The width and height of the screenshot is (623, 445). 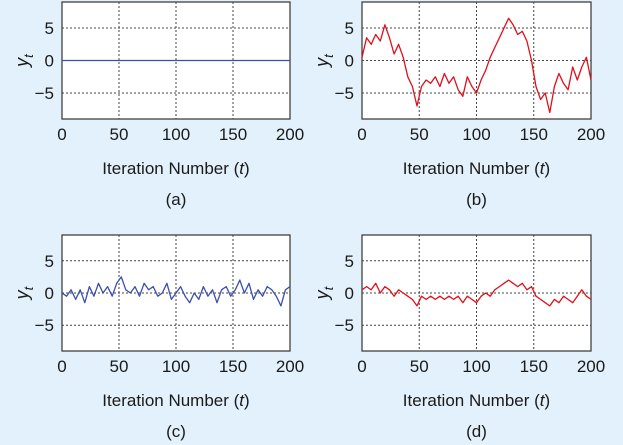 What do you see at coordinates (176, 199) in the screenshot?
I see `panel-caption: (a)` at bounding box center [176, 199].